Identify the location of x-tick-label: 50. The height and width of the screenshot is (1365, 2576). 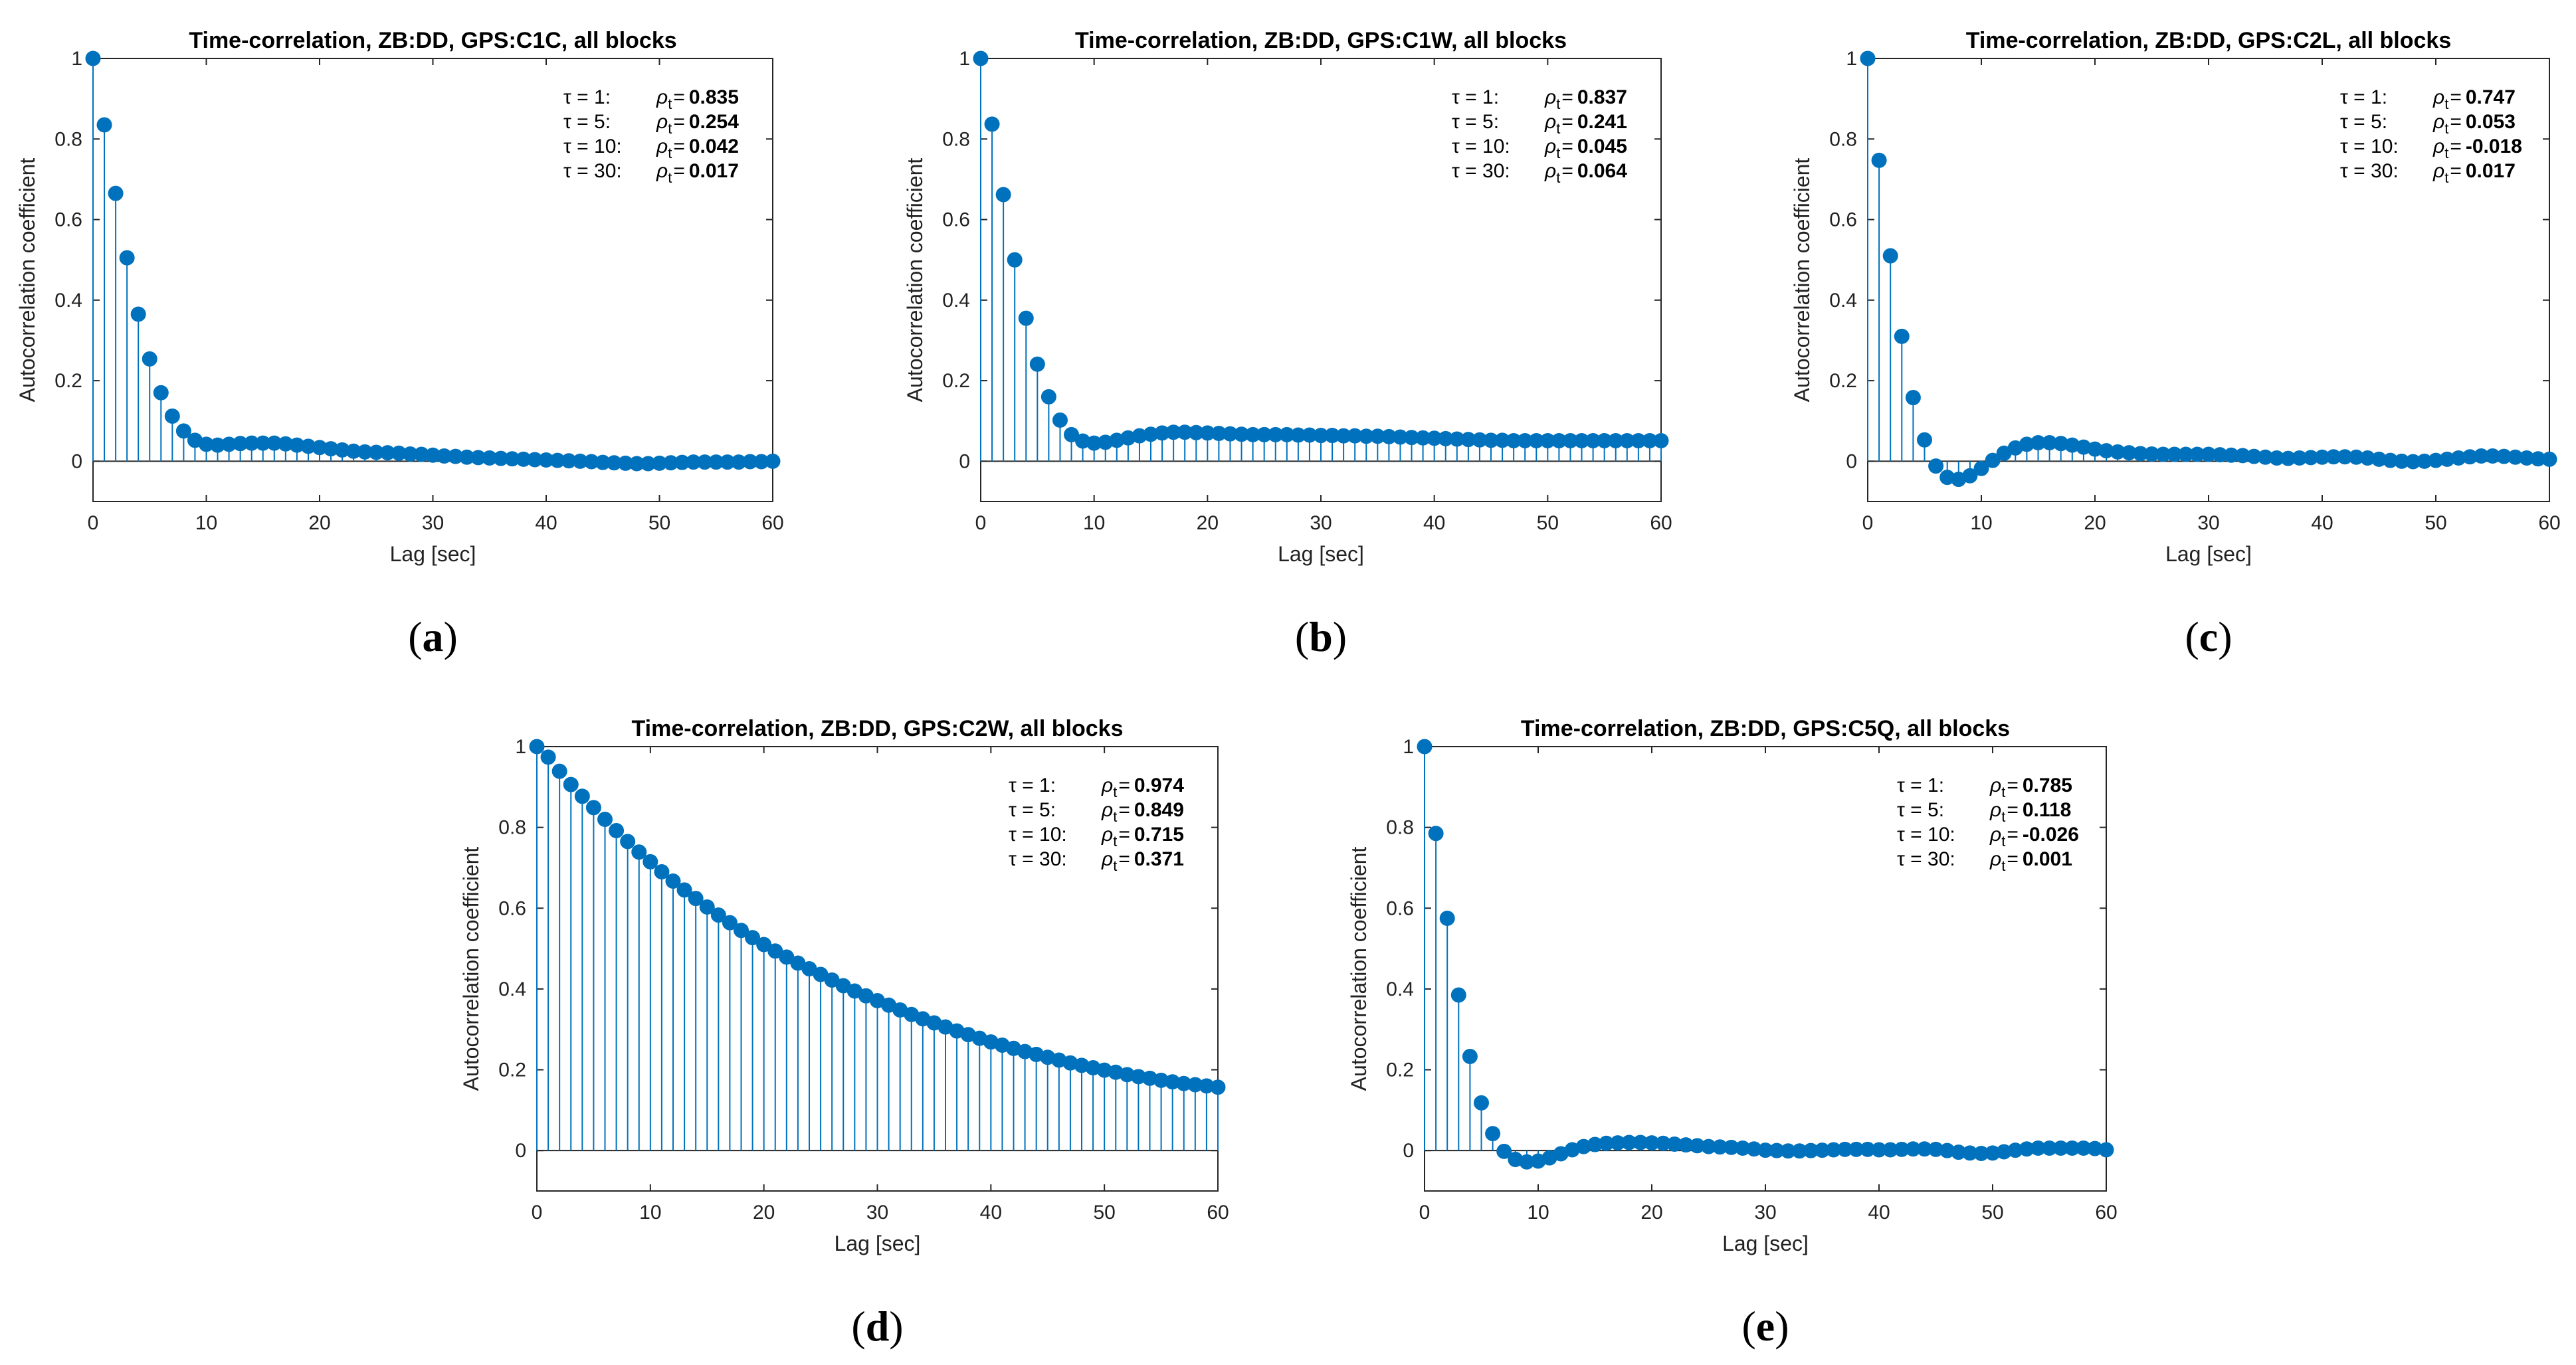
(659, 523).